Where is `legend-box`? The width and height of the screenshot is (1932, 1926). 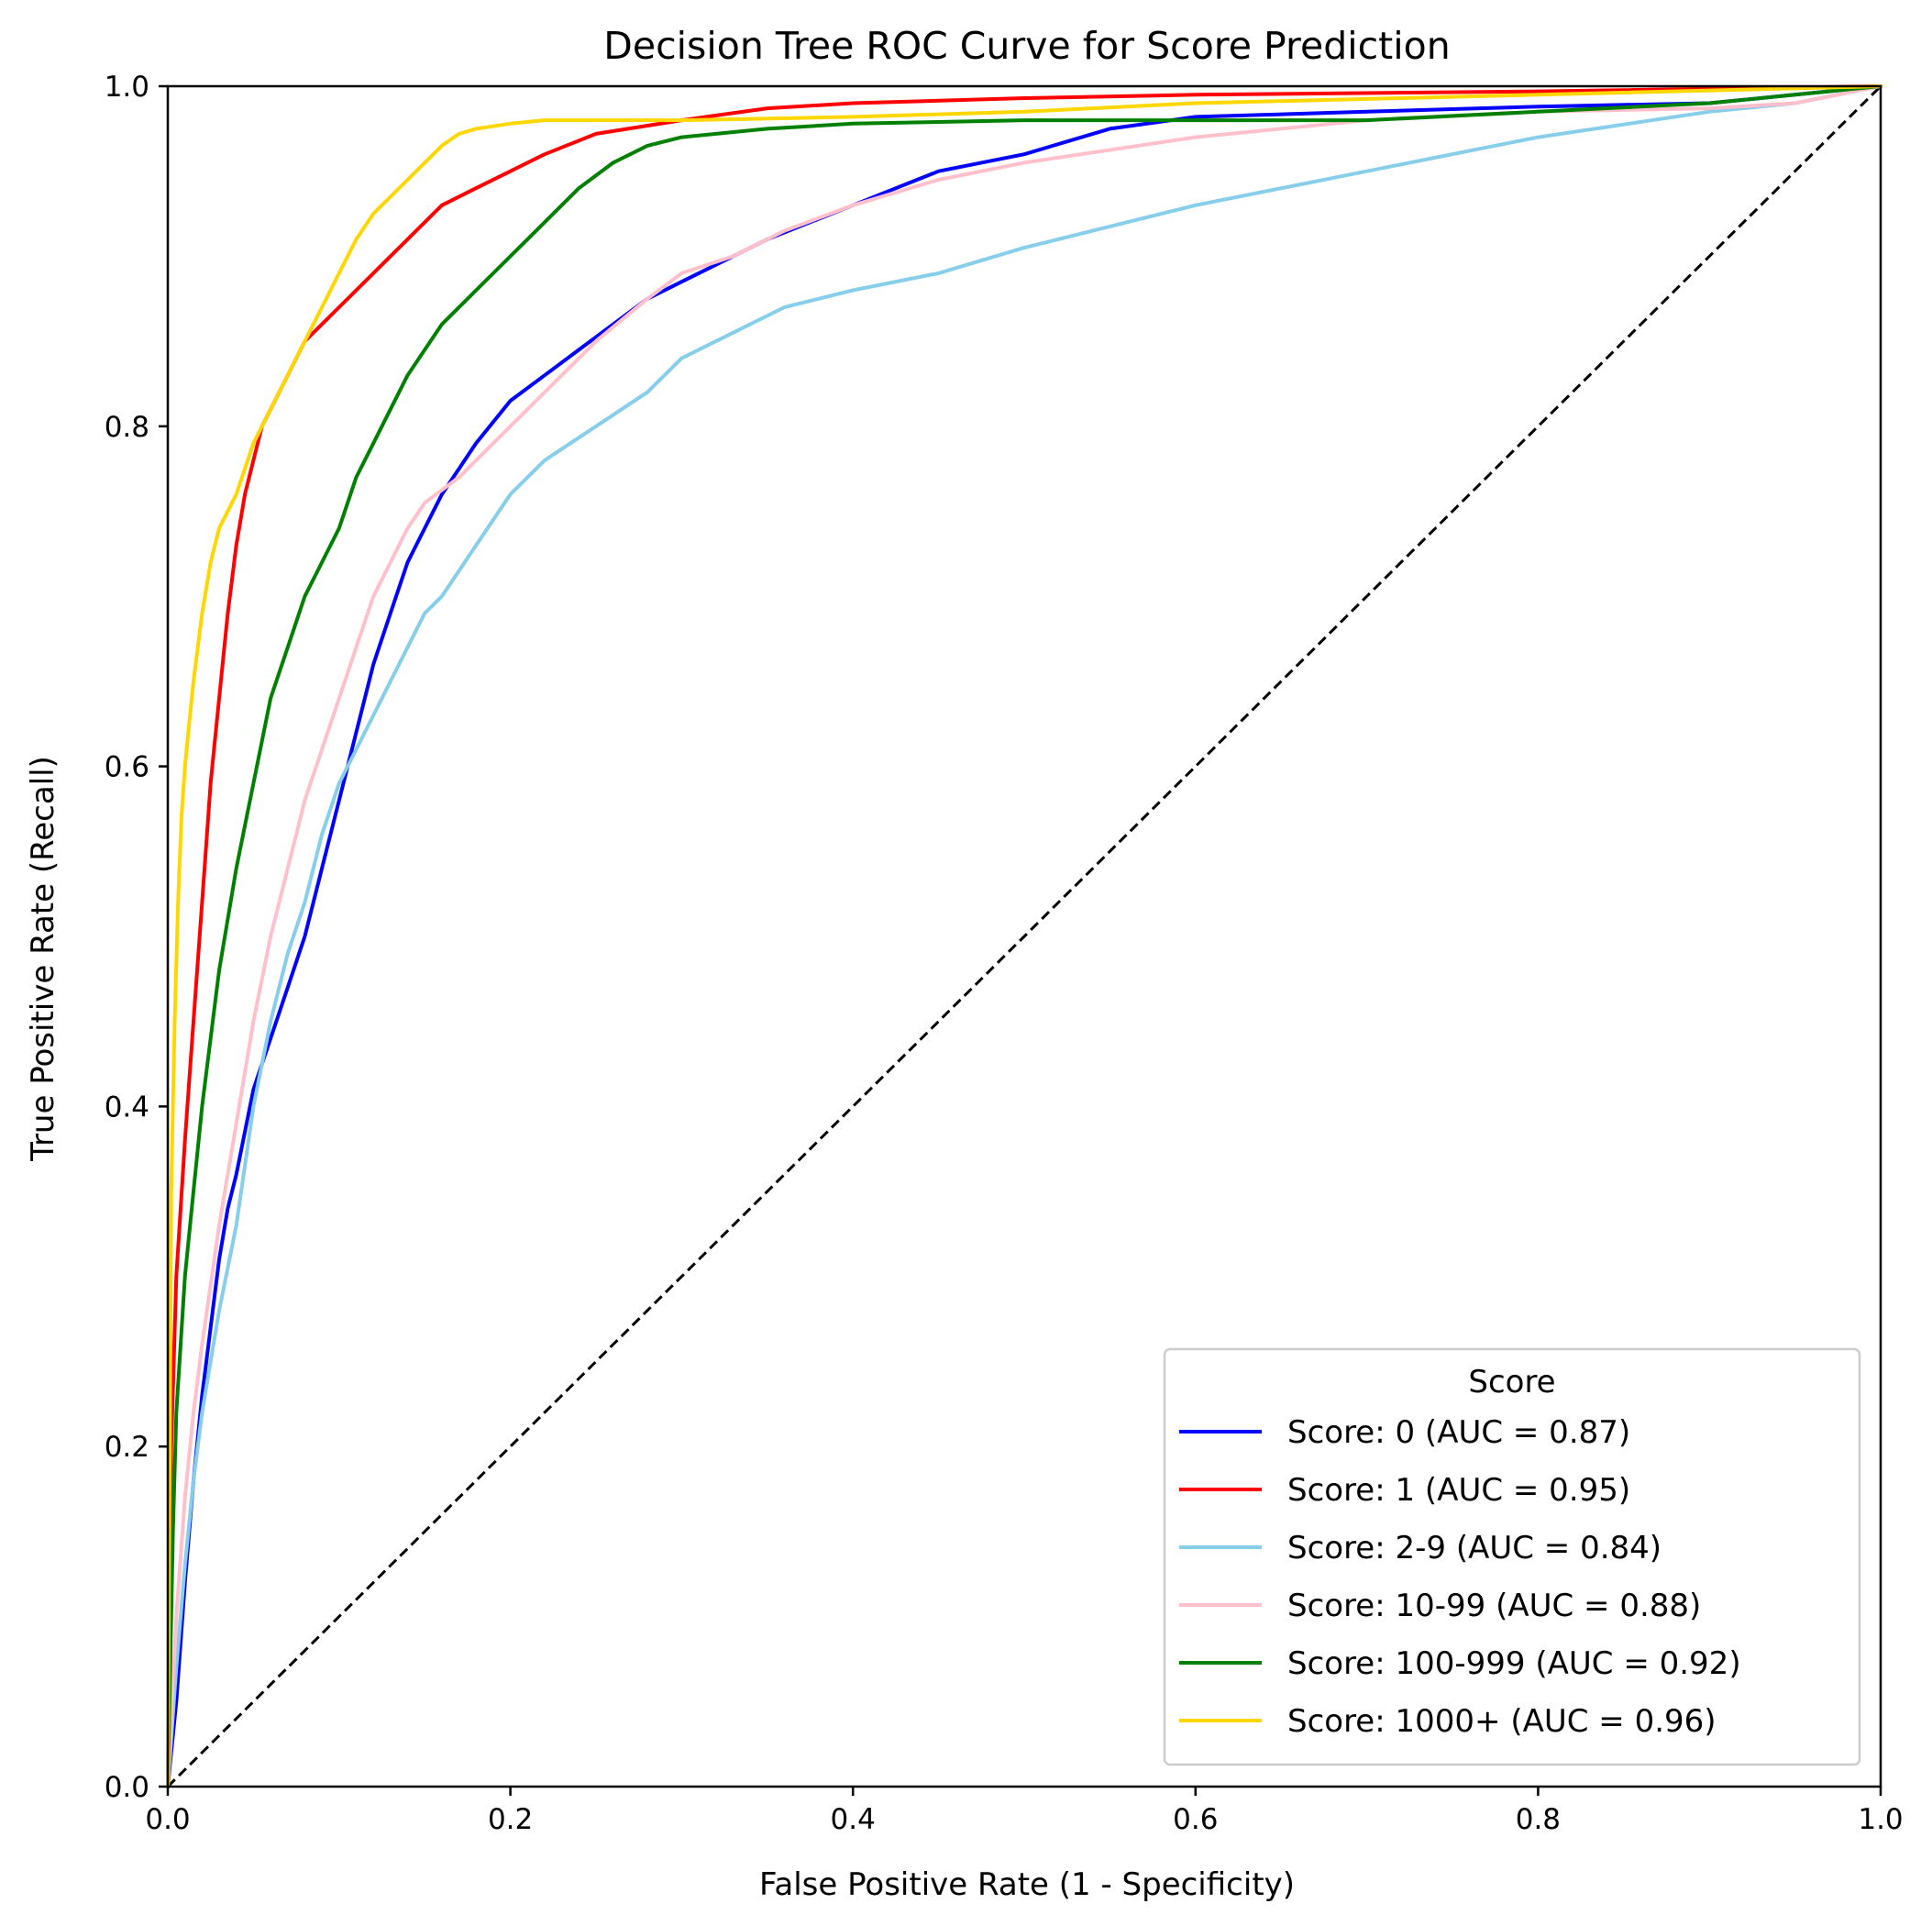 legend-box is located at coordinates (1512, 1556).